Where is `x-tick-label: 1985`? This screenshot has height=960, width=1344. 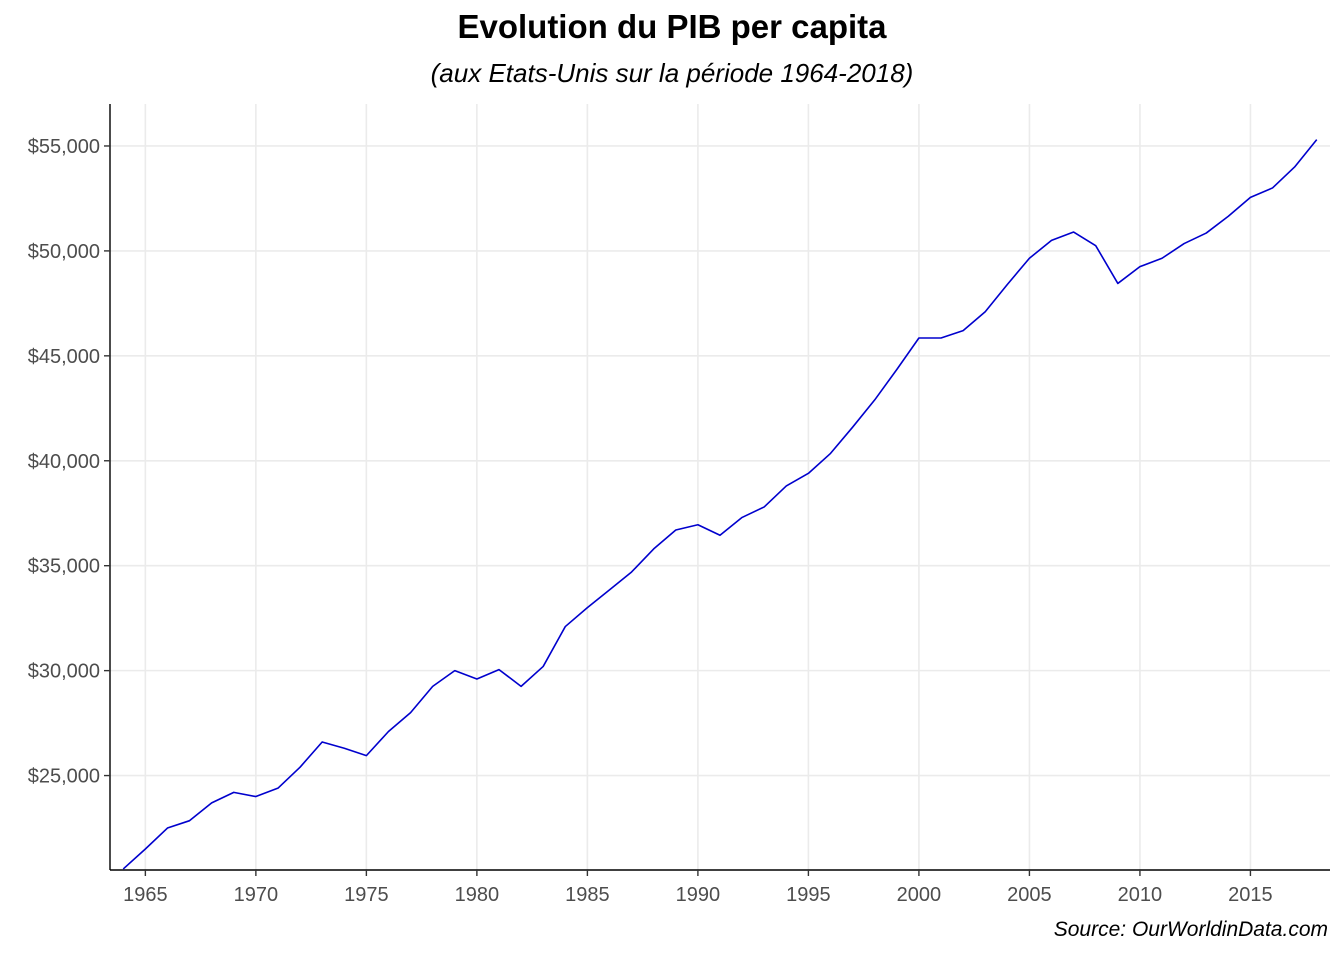 x-tick-label: 1985 is located at coordinates (587, 895).